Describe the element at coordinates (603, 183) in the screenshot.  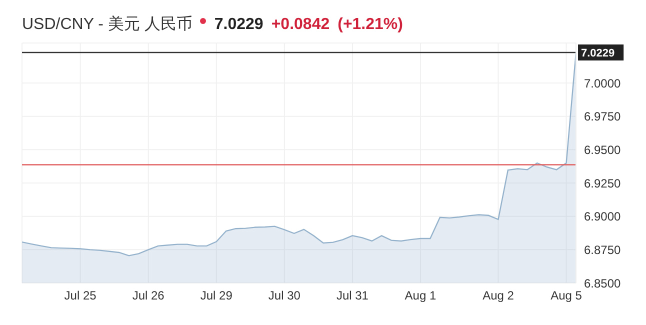
I see `y-tick-label: 6.9250` at that location.